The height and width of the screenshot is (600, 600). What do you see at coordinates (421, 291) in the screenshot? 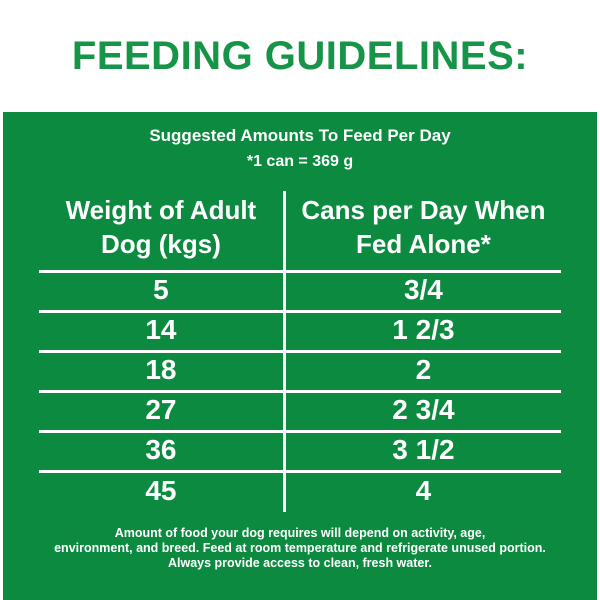
I see `cans-value: 3/4` at bounding box center [421, 291].